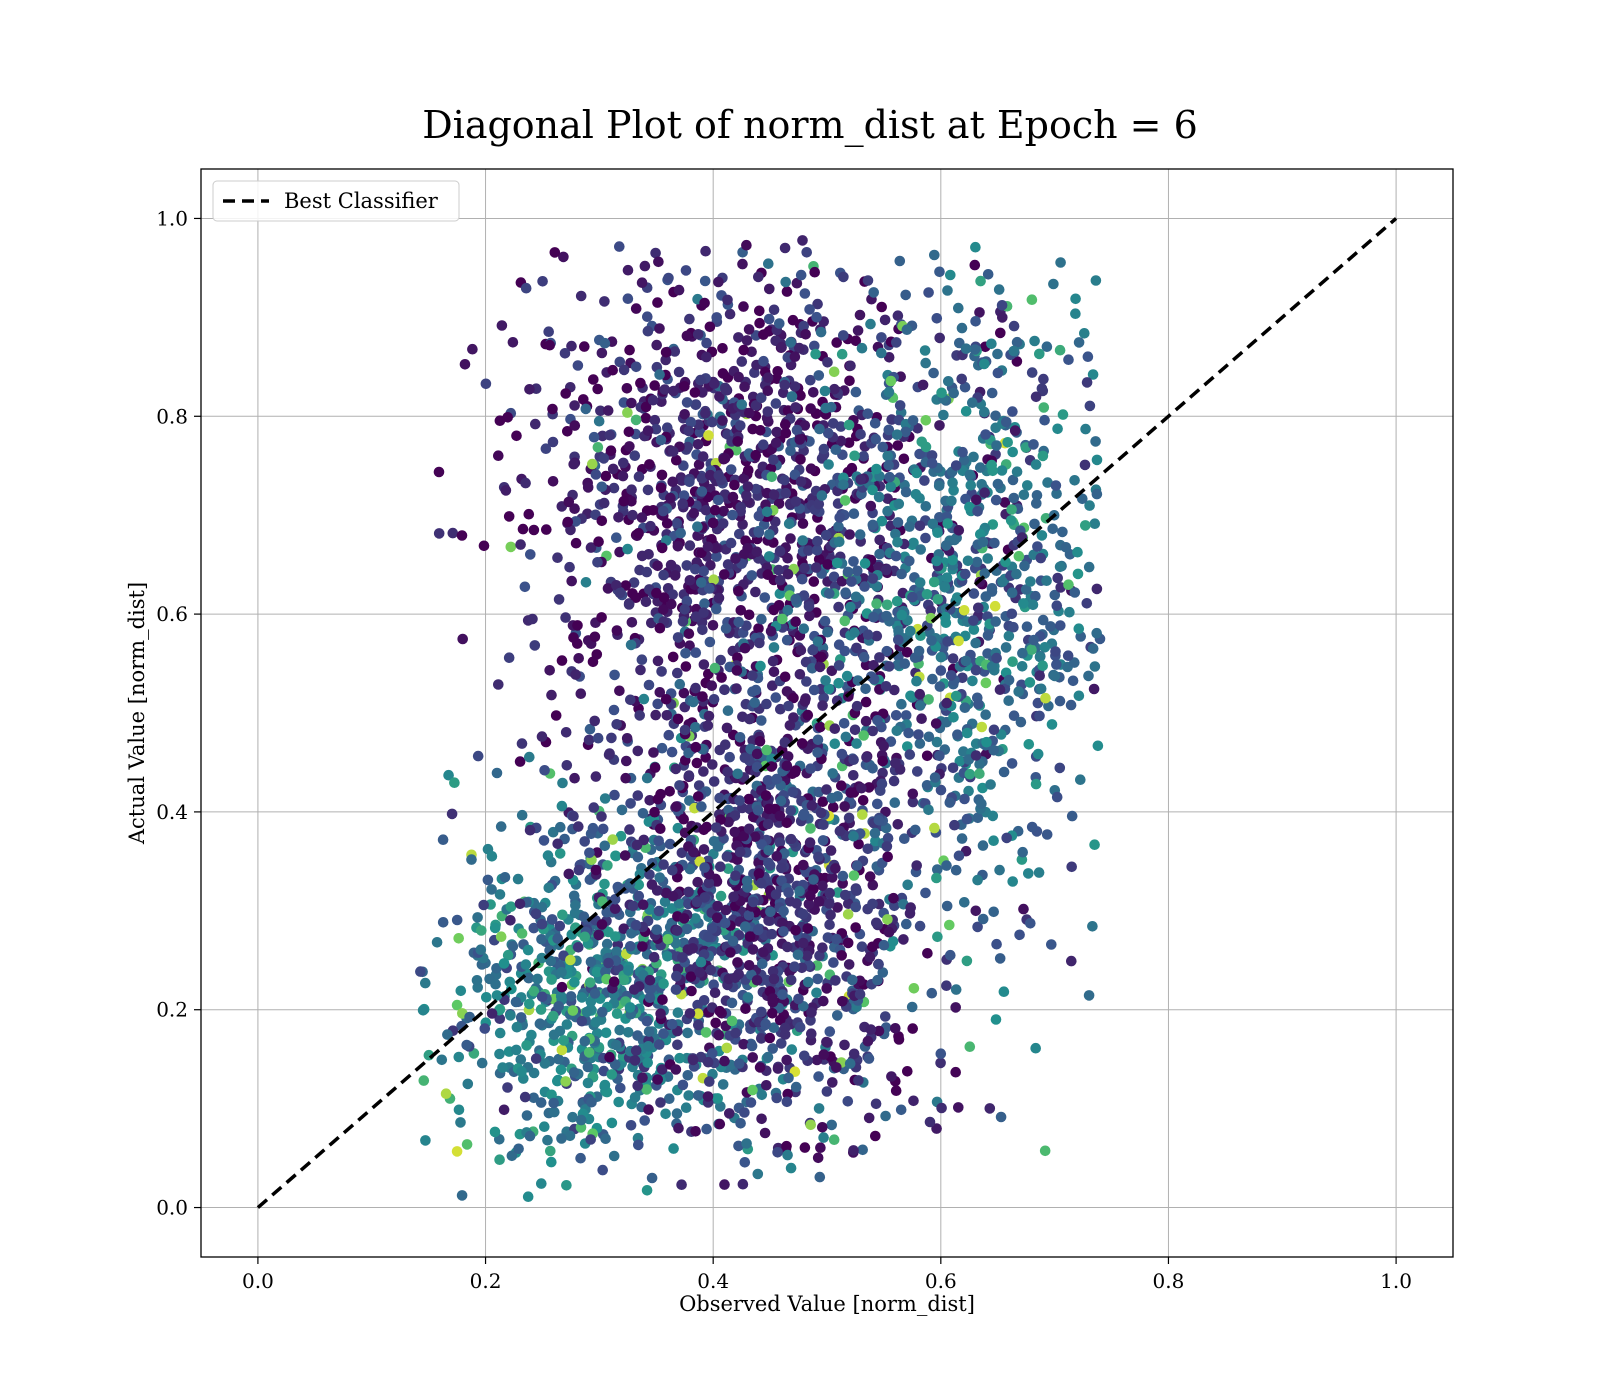 This screenshot has height=1400, width=1600. I want to click on x-tick-label: 0.4, so click(713, 1281).